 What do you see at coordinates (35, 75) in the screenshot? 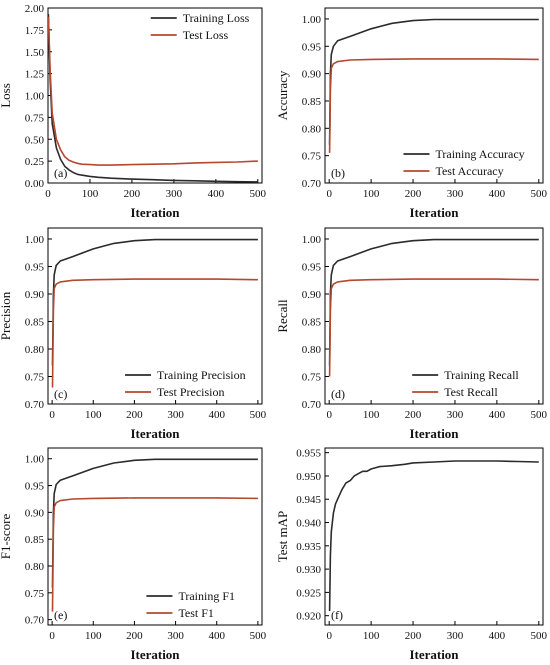
I see `y-tick-label: 1.25` at bounding box center [35, 75].